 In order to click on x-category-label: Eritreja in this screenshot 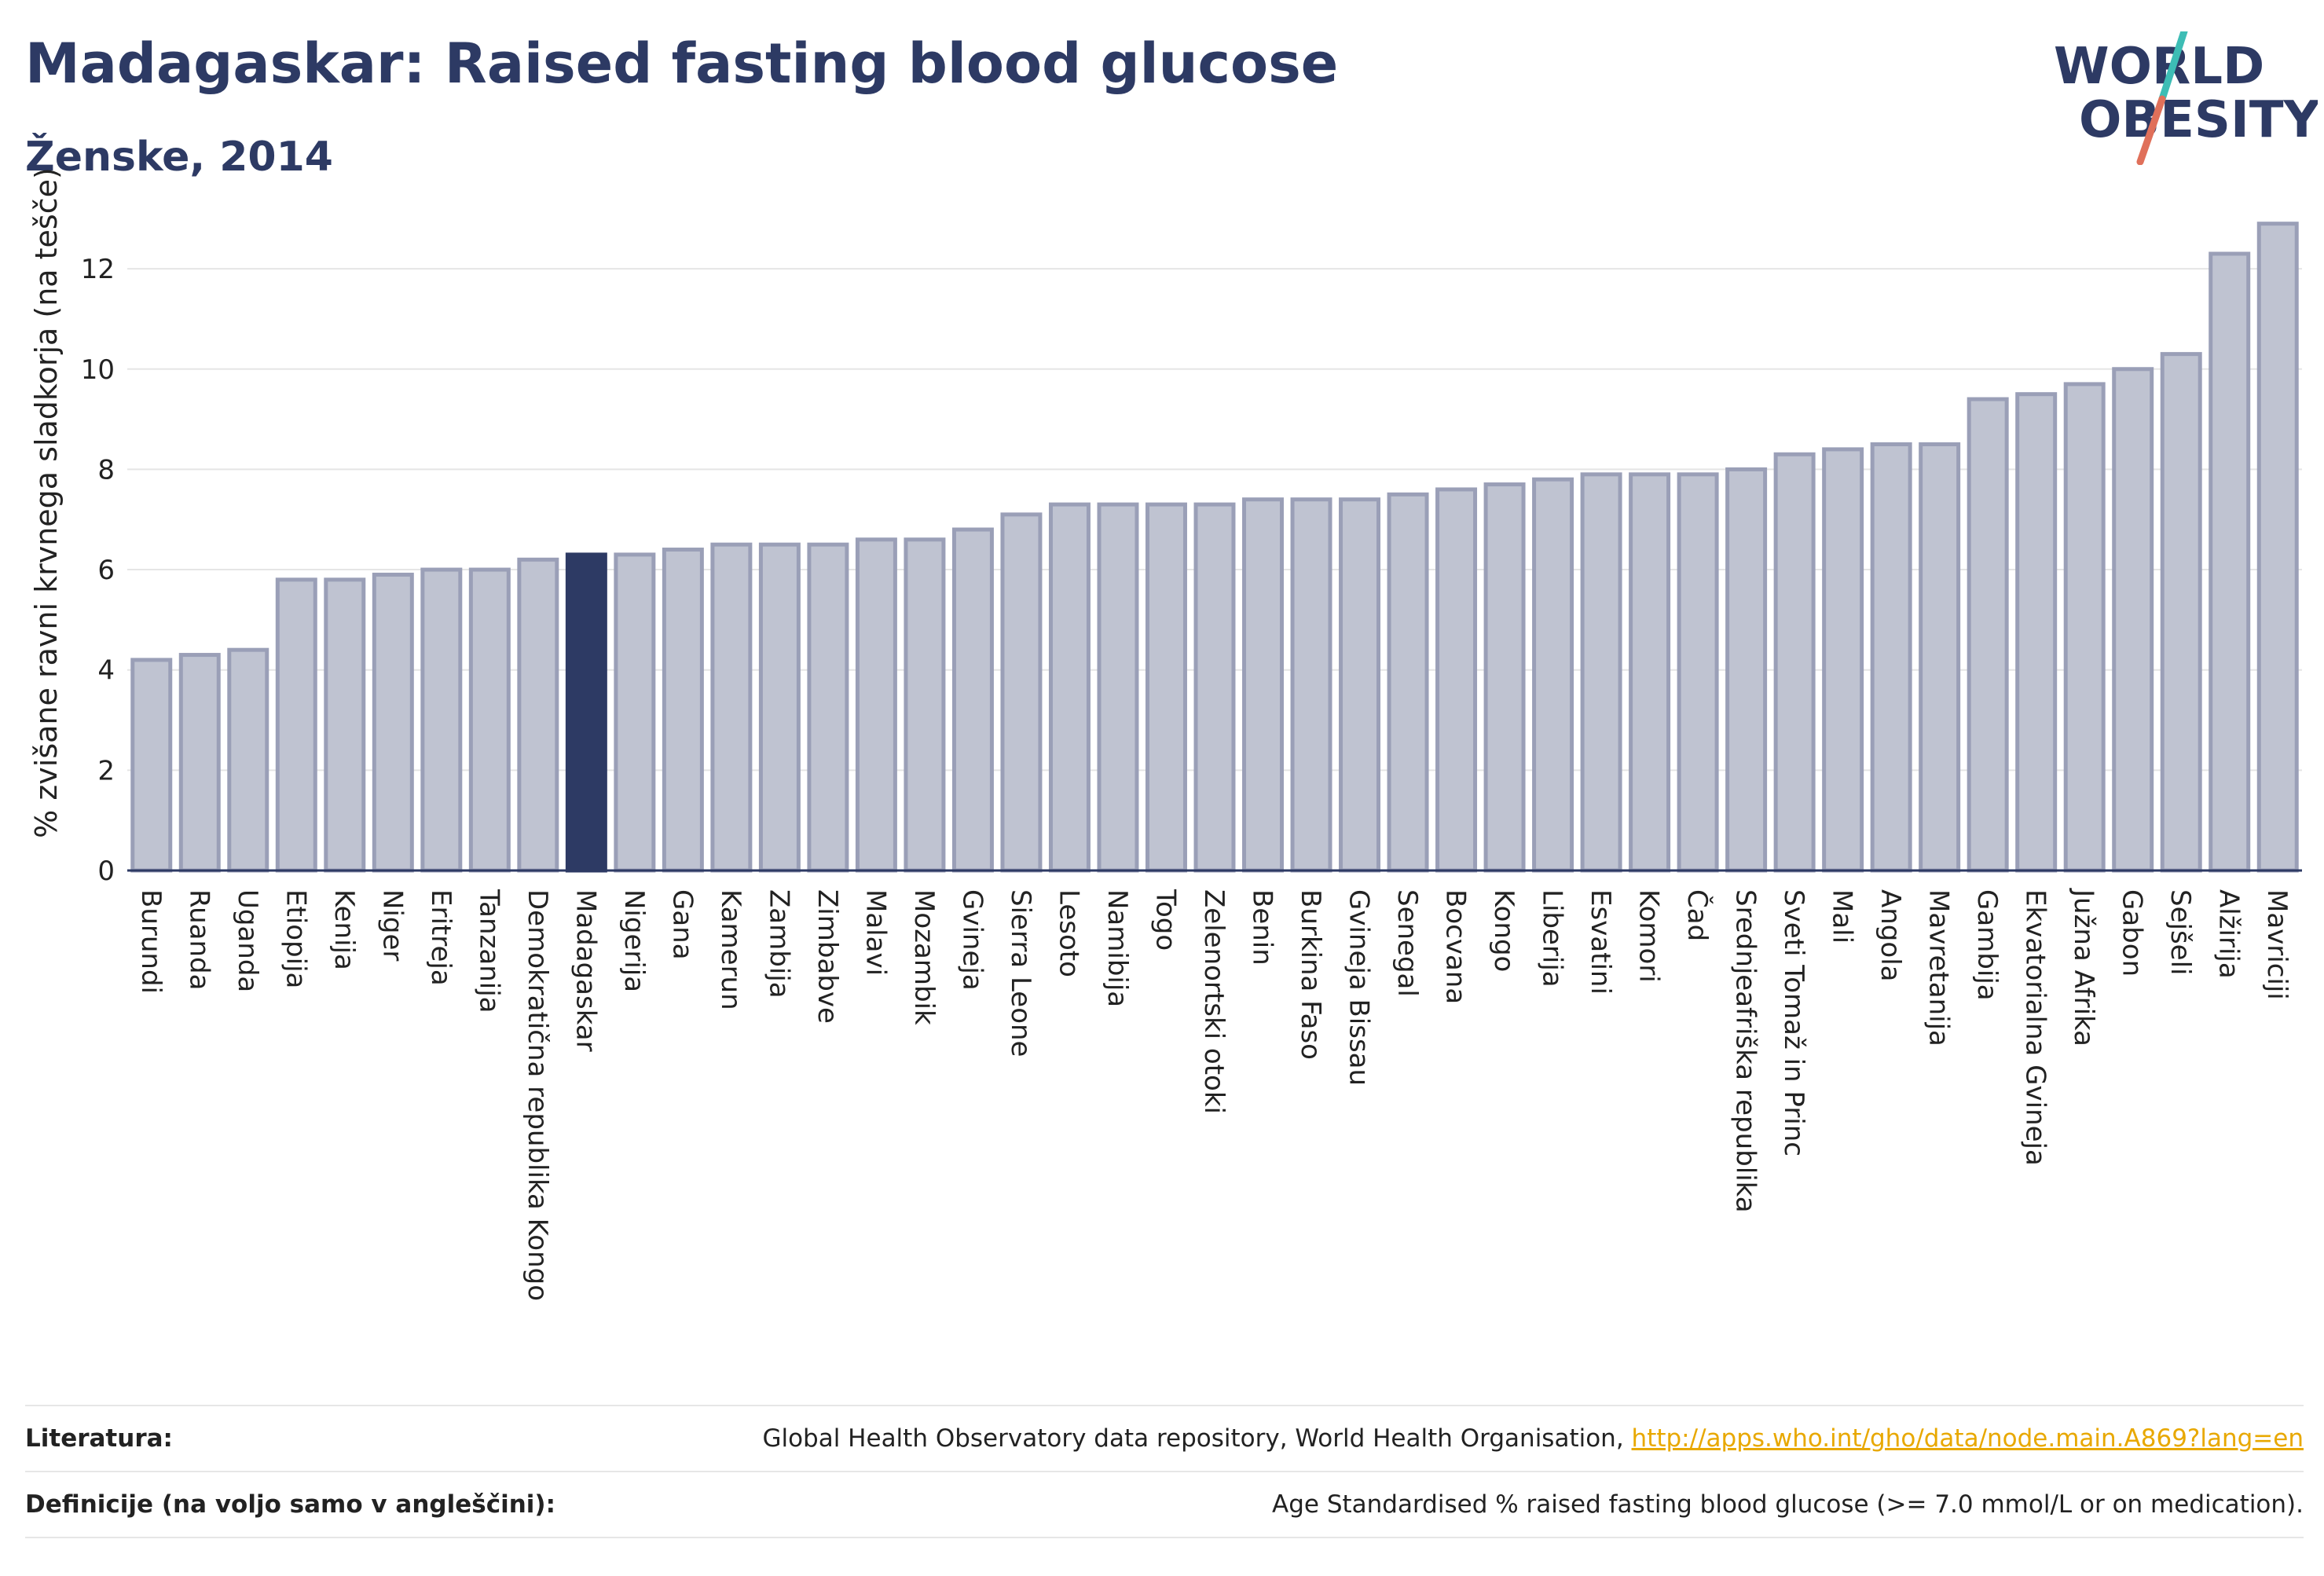, I will do `click(440, 937)`.